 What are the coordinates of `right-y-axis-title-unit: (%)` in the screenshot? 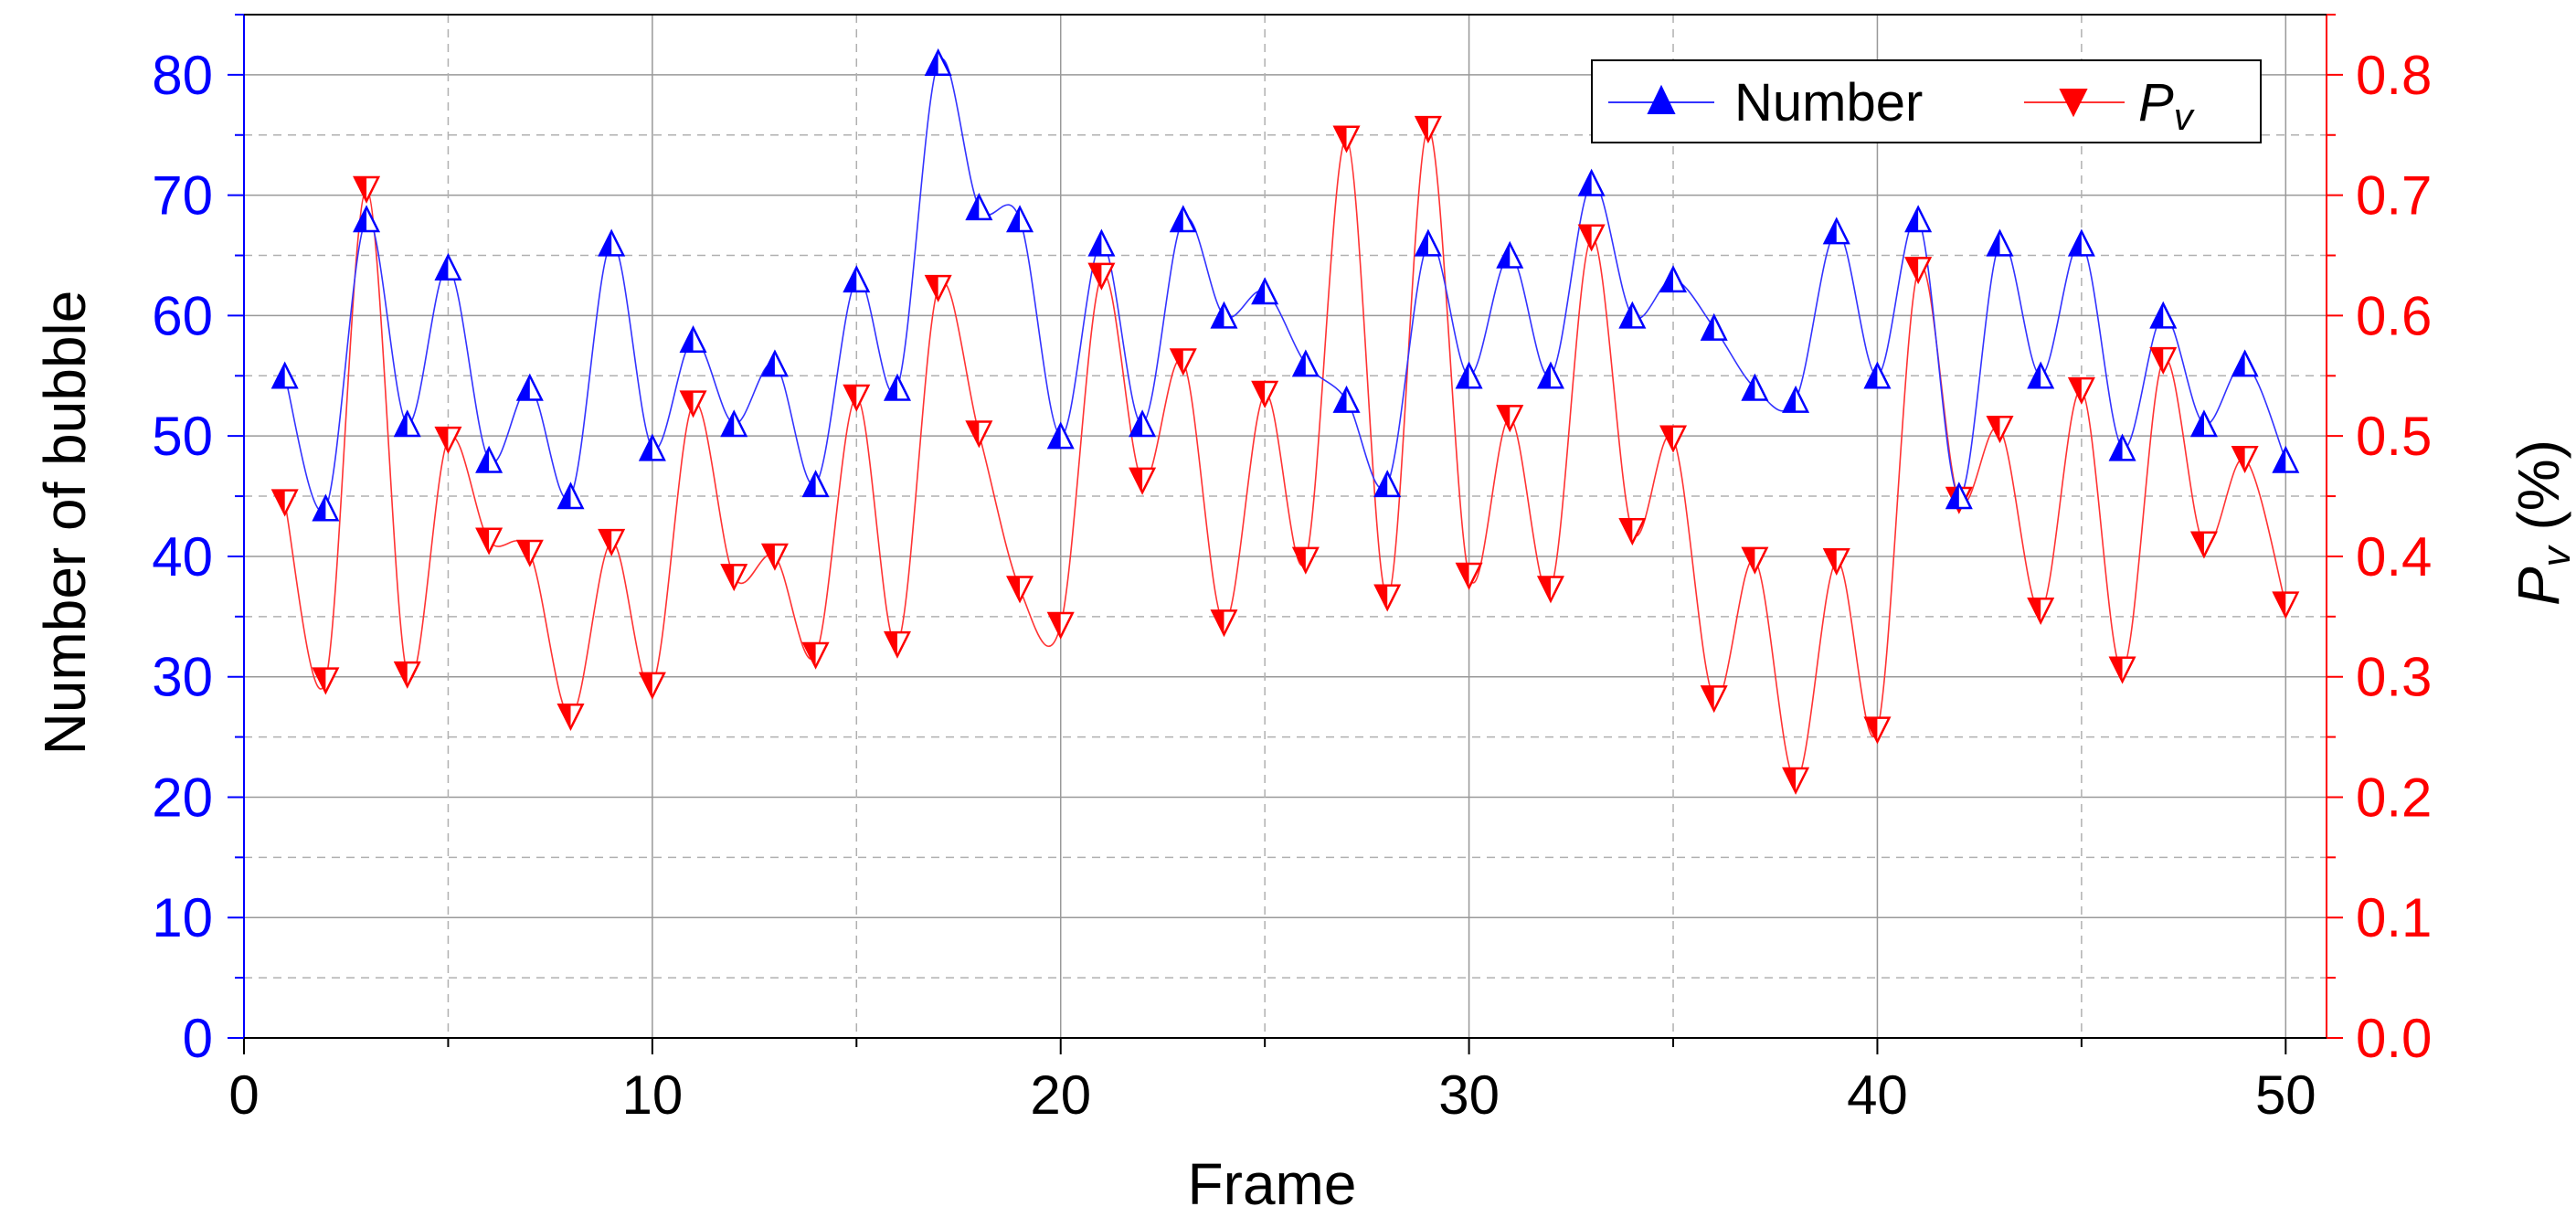 It's located at (2538, 492).